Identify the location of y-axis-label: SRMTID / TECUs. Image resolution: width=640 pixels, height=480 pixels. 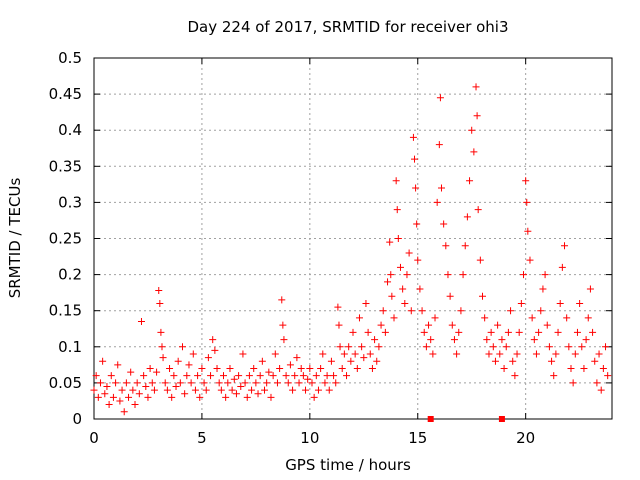
(15, 238).